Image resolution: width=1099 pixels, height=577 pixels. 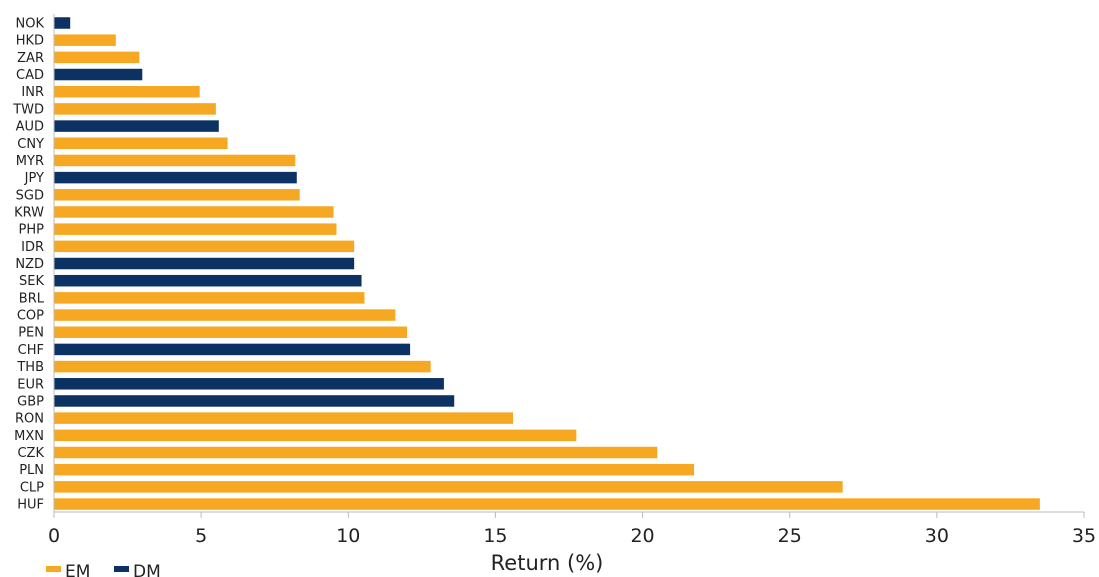 What do you see at coordinates (30, 195) in the screenshot?
I see `category-label-sgd: SGD` at bounding box center [30, 195].